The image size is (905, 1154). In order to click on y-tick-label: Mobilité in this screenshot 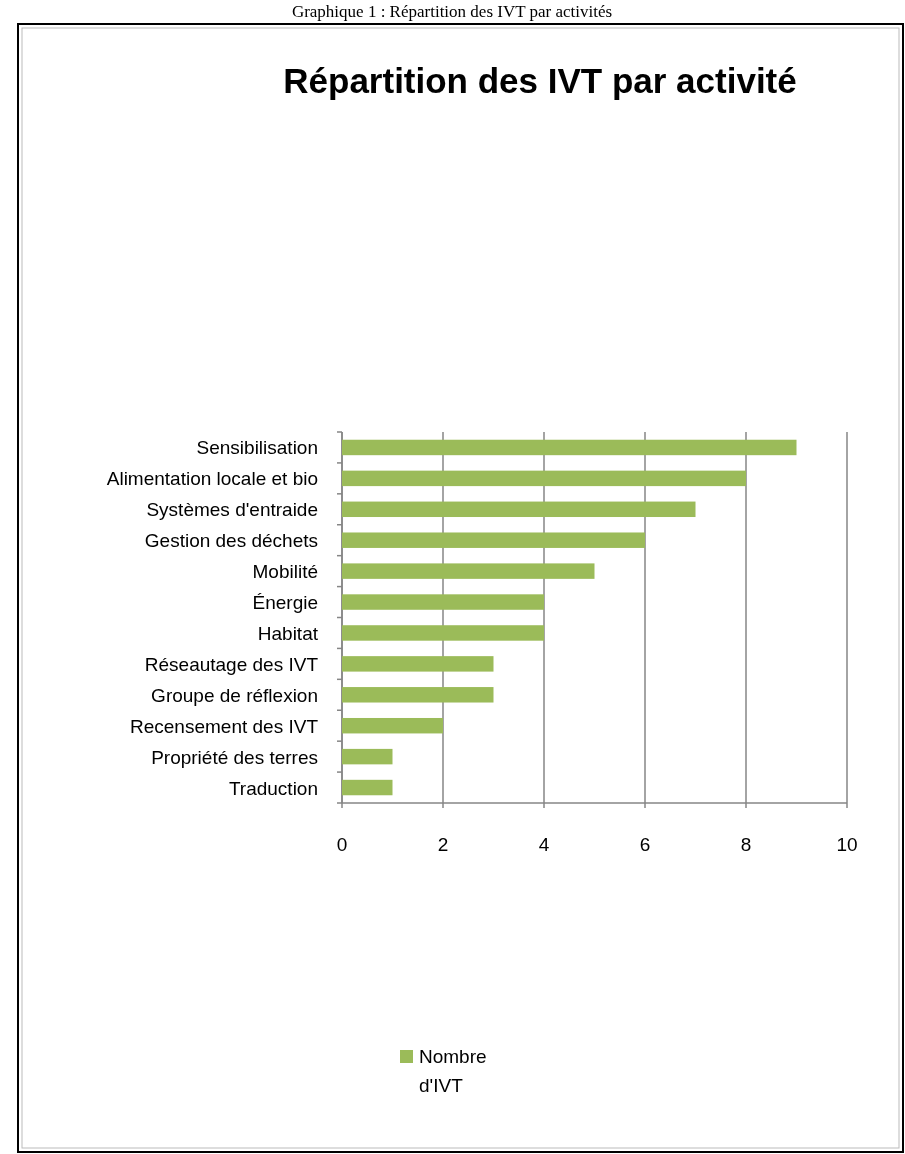, I will do `click(285, 572)`.